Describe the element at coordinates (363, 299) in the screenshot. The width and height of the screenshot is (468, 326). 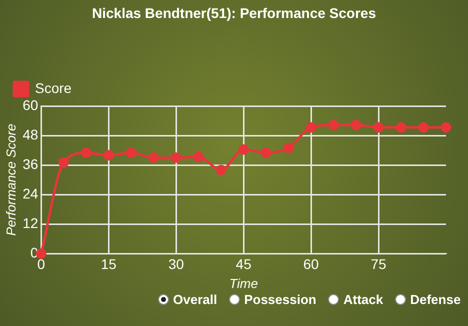
I see `text: Attack` at that location.